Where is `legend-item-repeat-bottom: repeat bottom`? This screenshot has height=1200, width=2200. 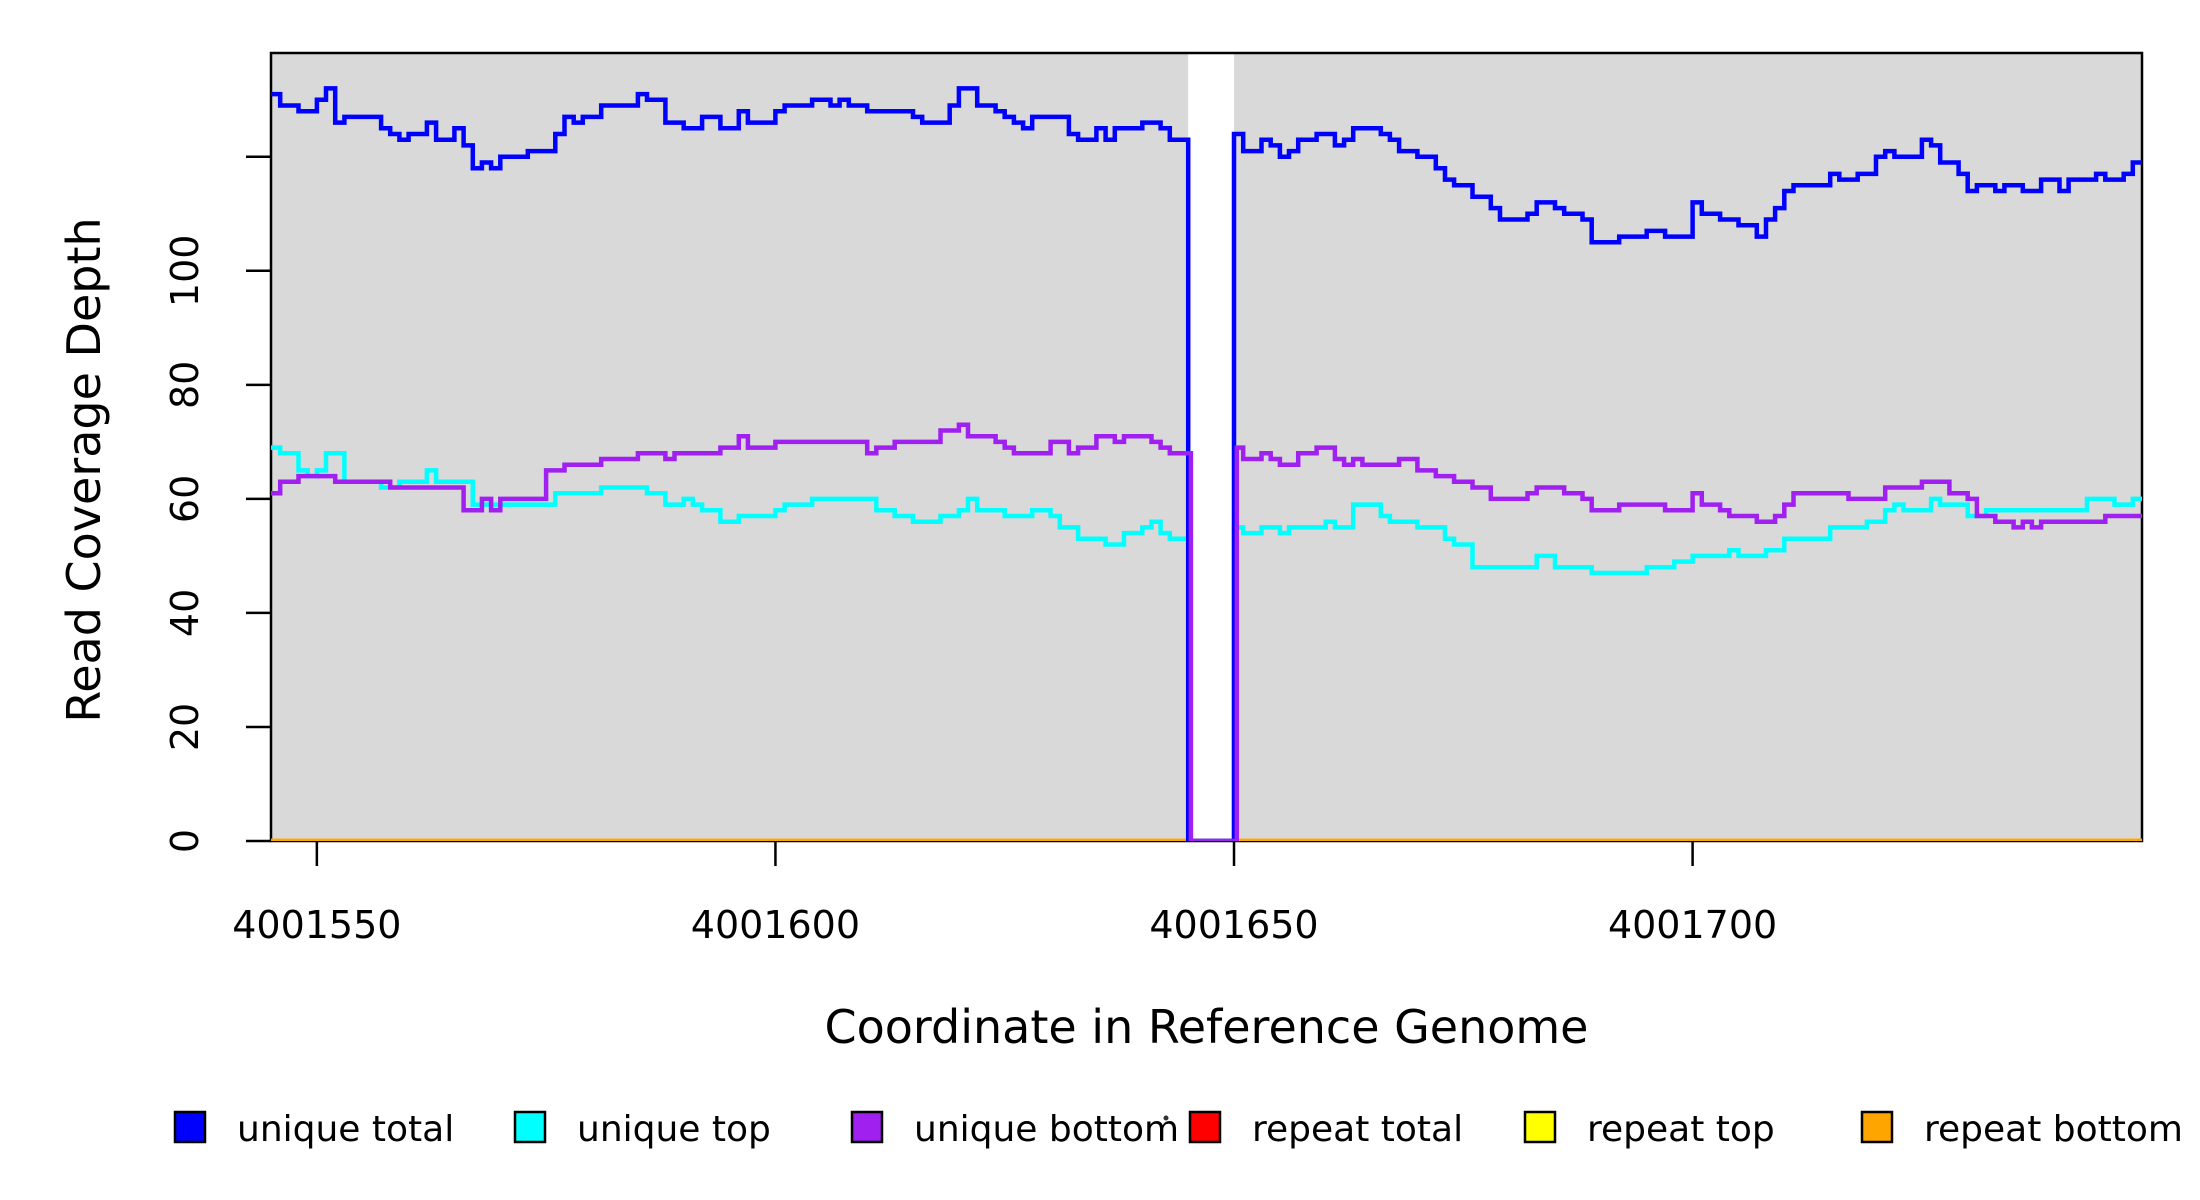
legend-item-repeat-bottom: repeat bottom is located at coordinates (2021, 1129).